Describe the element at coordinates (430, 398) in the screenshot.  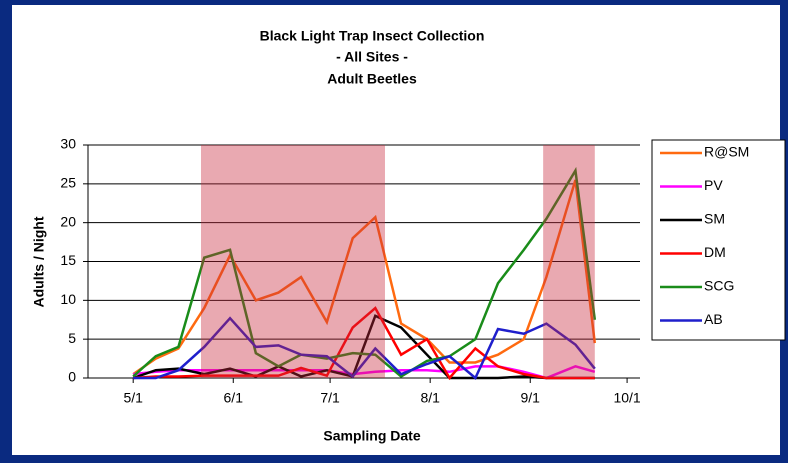
I see `x-tick-label: 8/1` at that location.